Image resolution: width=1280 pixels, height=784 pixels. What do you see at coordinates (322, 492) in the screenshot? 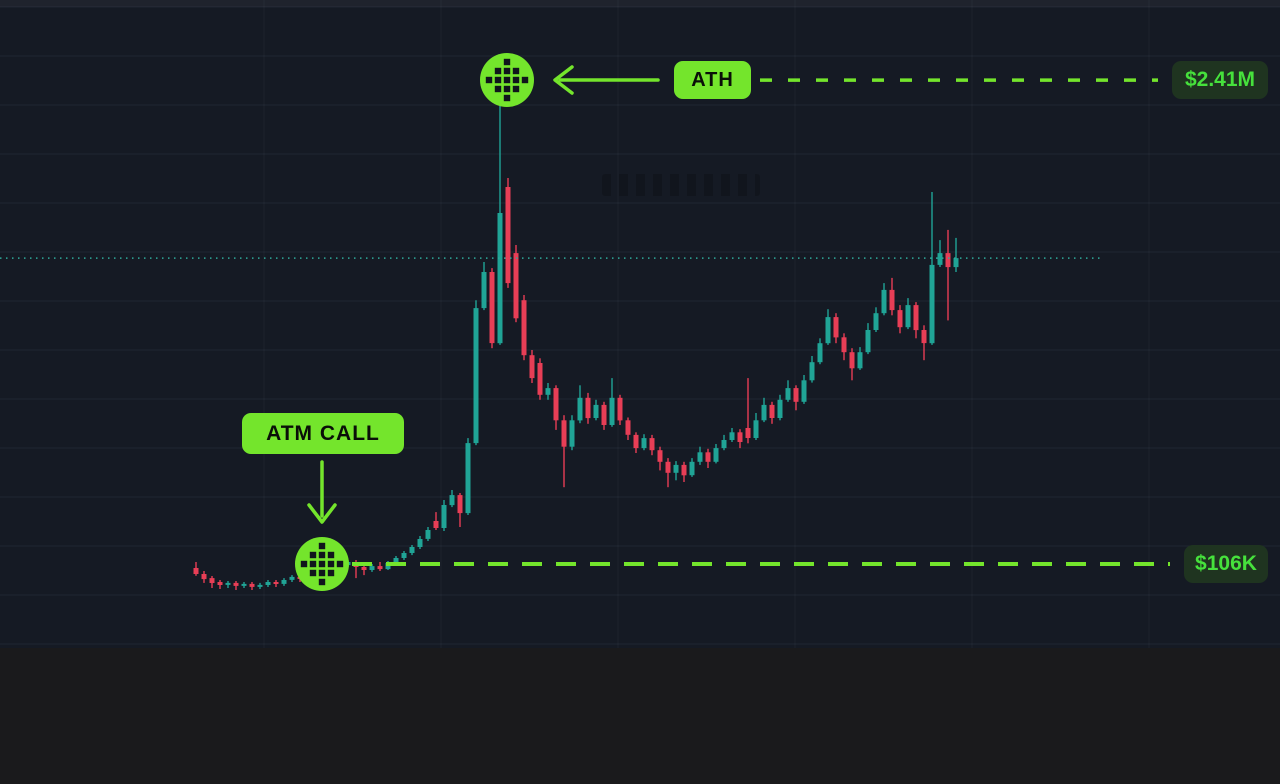
I see `call-arrow-down` at bounding box center [322, 492].